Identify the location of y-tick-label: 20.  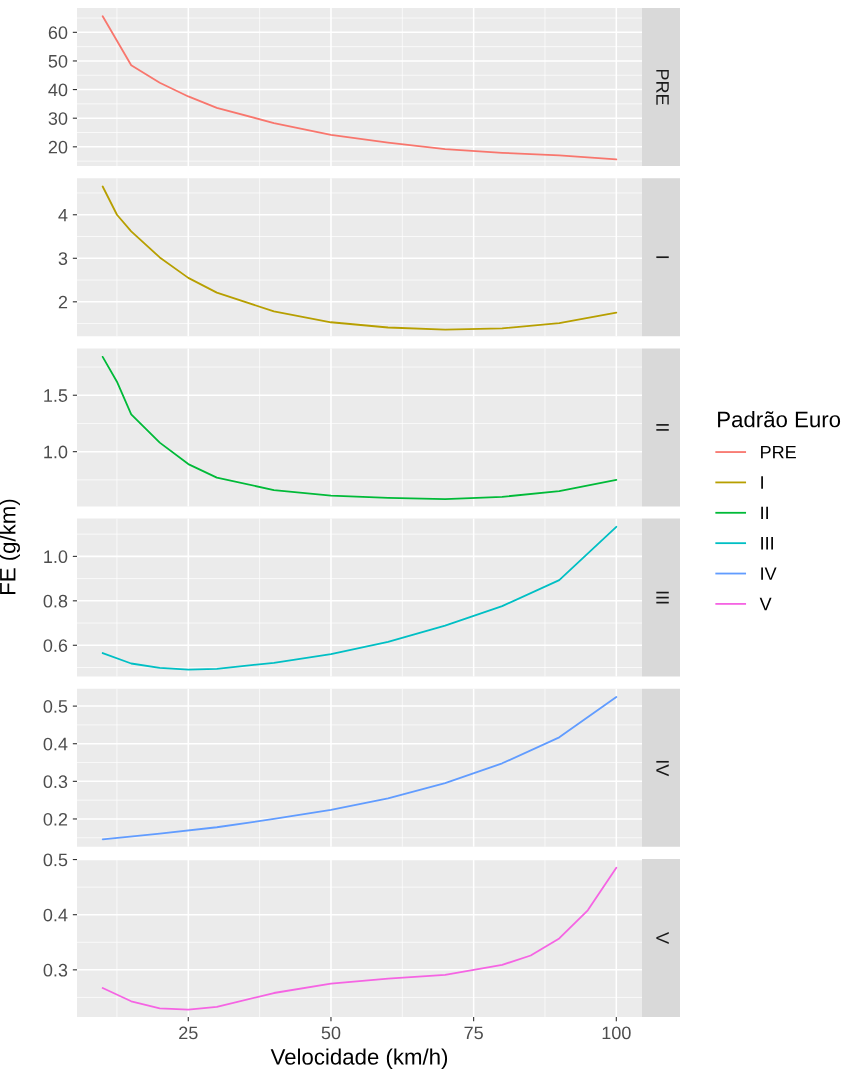
(58, 147).